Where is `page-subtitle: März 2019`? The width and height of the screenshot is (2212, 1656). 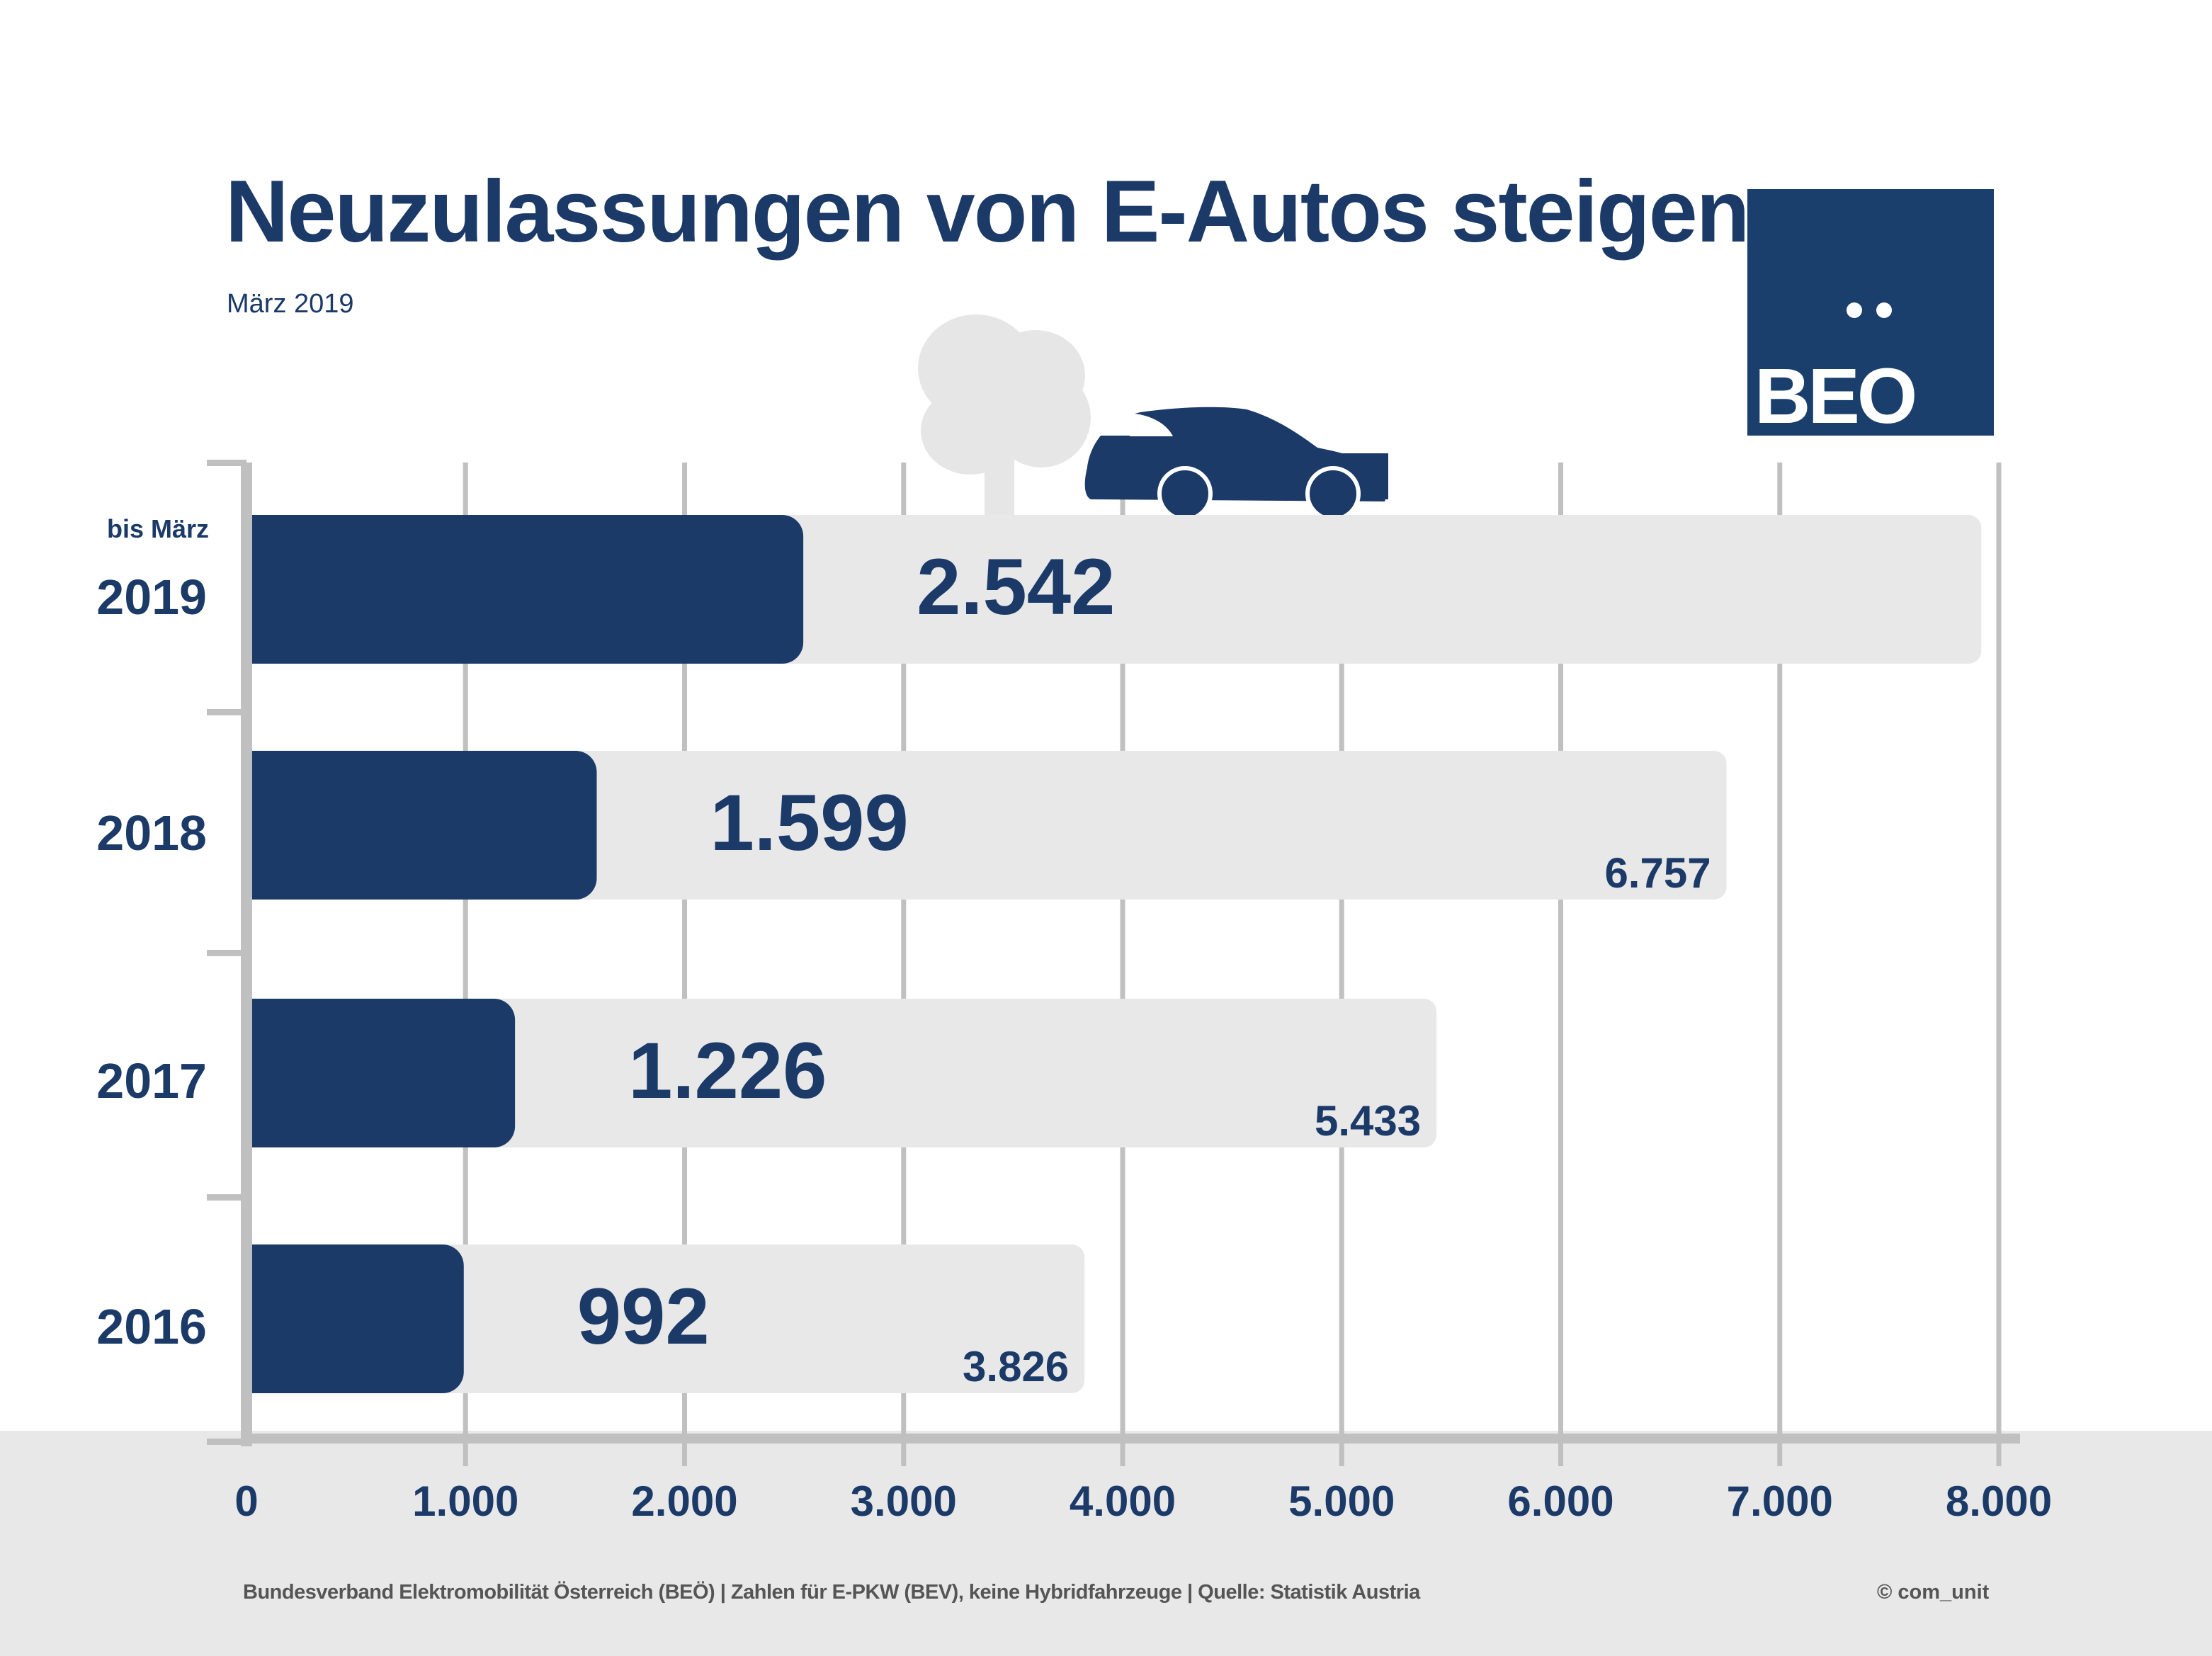 page-subtitle: März 2019 is located at coordinates (291, 304).